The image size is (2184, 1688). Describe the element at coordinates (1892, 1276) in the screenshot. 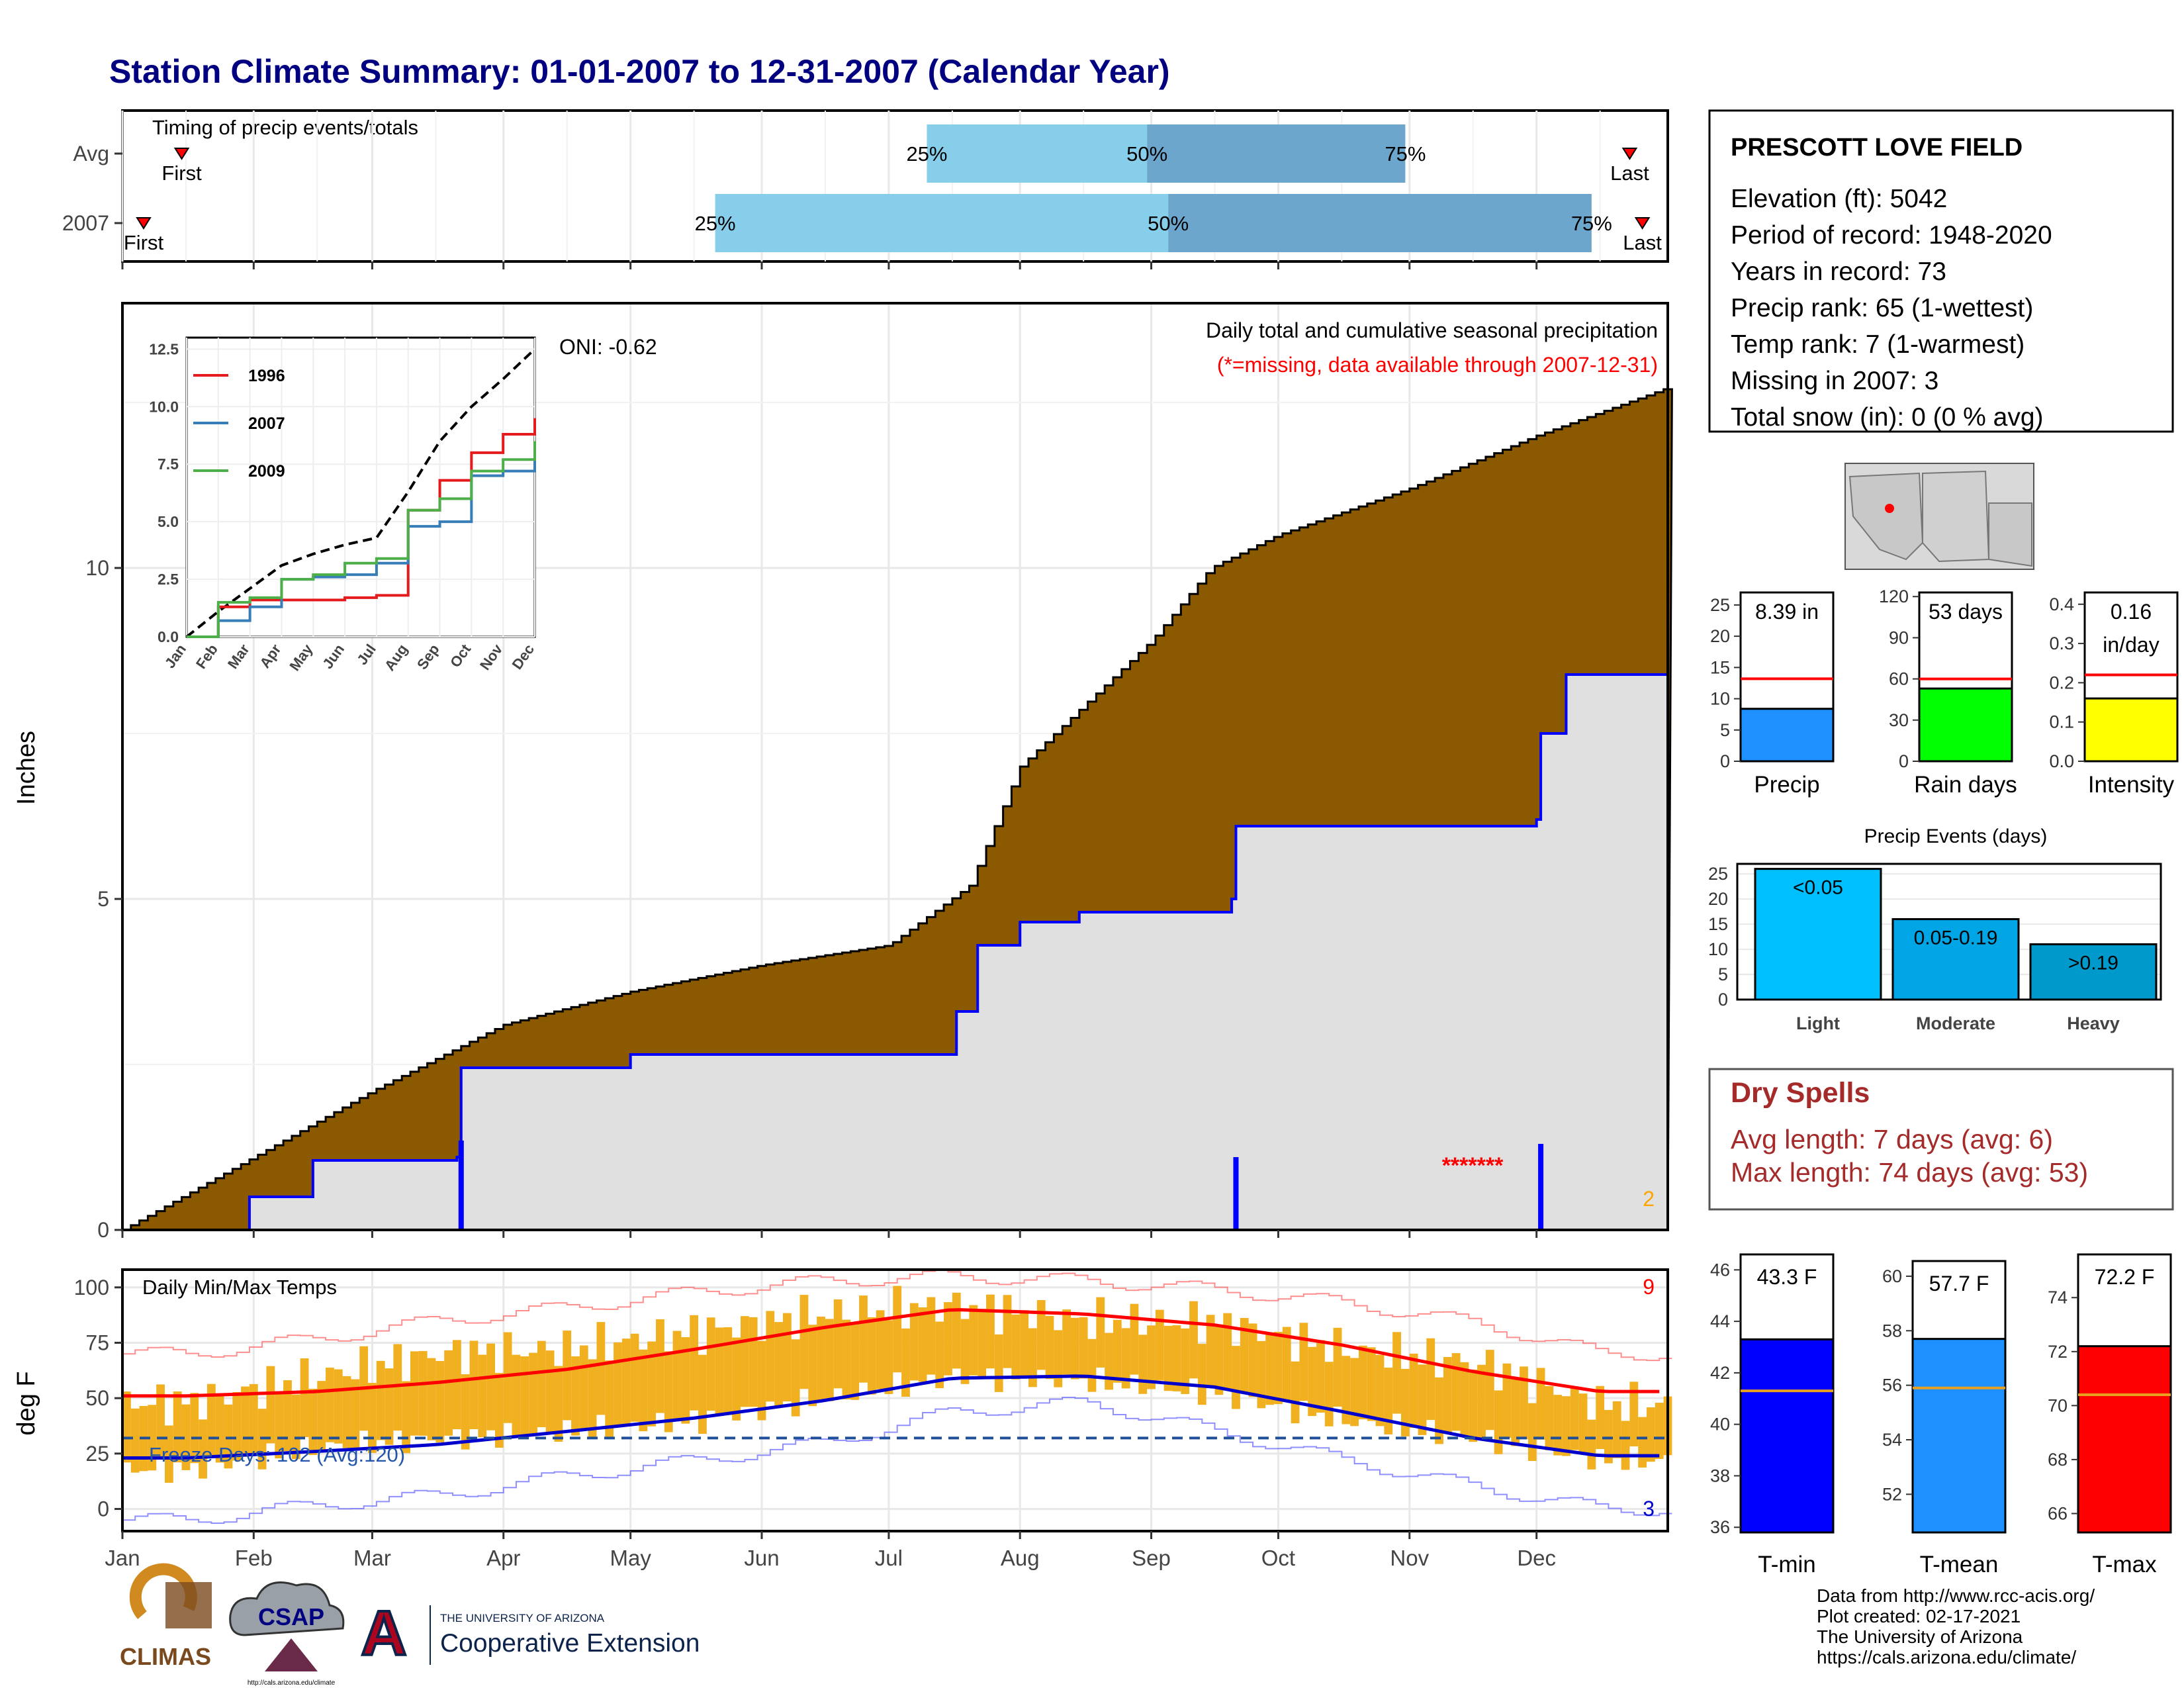

I see `temp-bar-ytick-label: 60` at that location.